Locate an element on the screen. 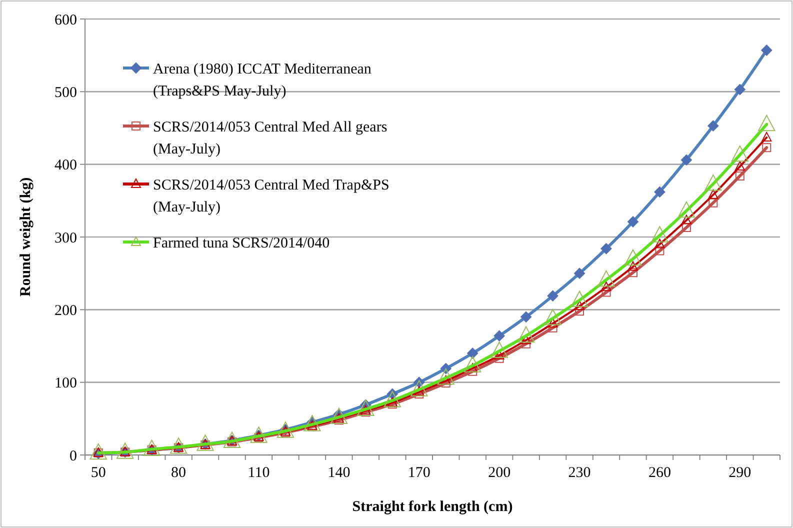  legend-label: Farmed tuna SCRS/2014/040 is located at coordinates (241, 243).